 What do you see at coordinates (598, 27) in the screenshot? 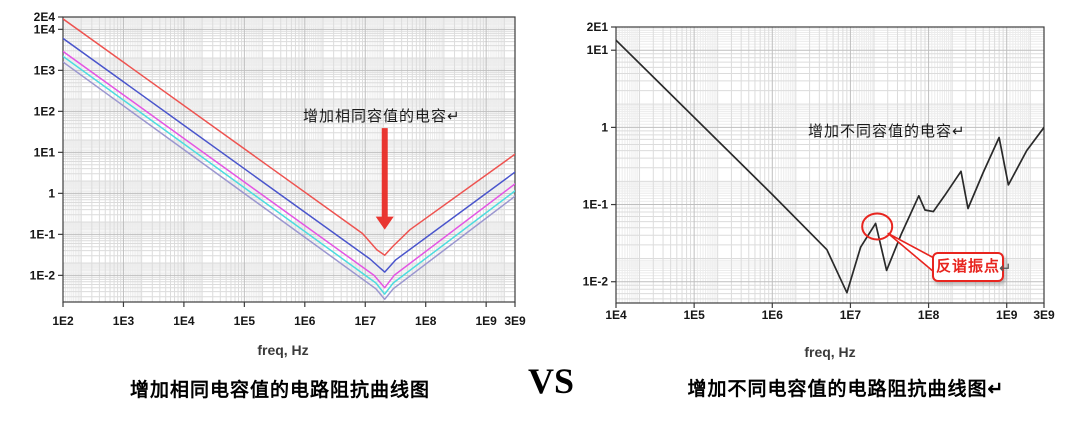
I see `y-tick-label: 2E1` at bounding box center [598, 27].